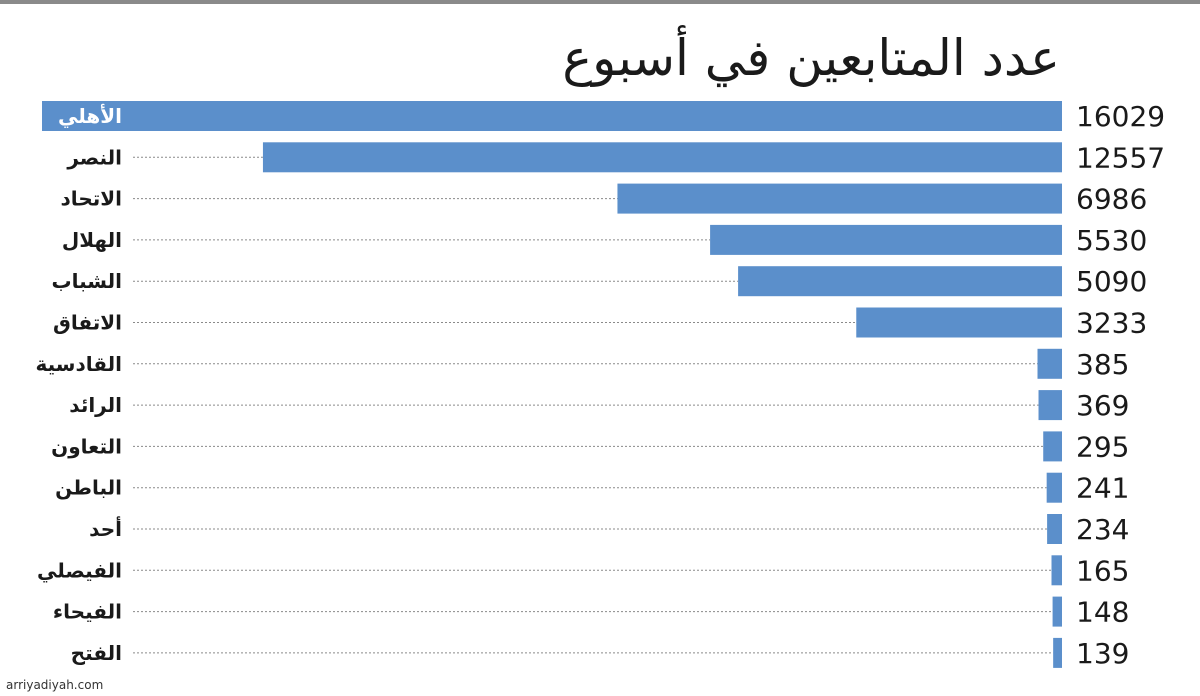  I want to click on value-label: 12557, so click(1120, 157).